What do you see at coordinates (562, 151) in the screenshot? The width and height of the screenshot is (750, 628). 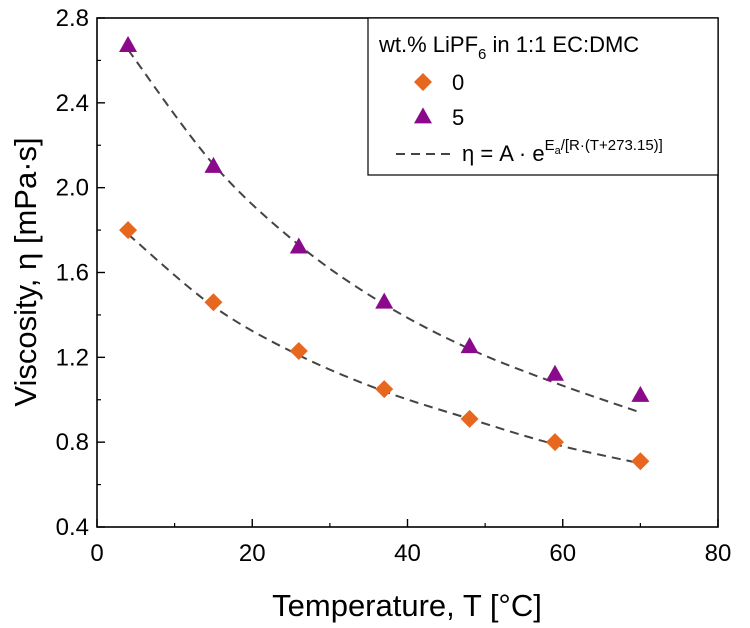 I see `legend-fit-label: η = A · eEa/[R·(T+273.15)]` at bounding box center [562, 151].